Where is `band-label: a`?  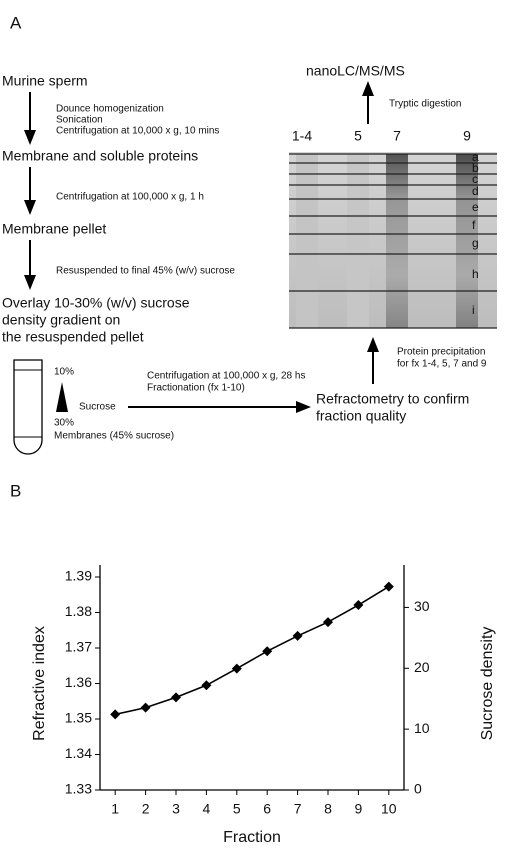
band-label: a is located at coordinates (475, 157).